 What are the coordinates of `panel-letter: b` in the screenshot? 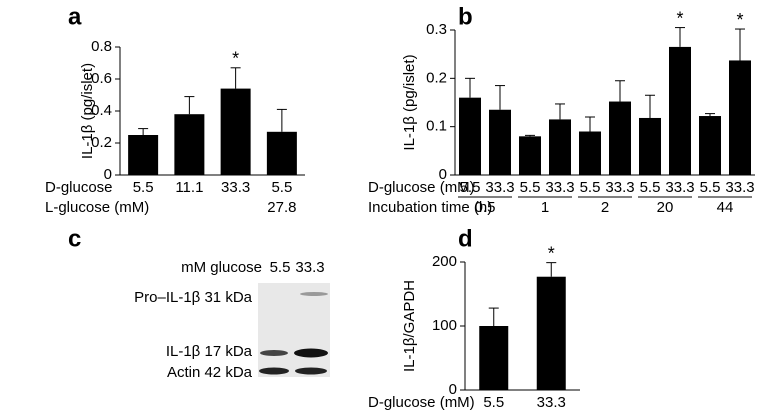 It's located at (465, 16).